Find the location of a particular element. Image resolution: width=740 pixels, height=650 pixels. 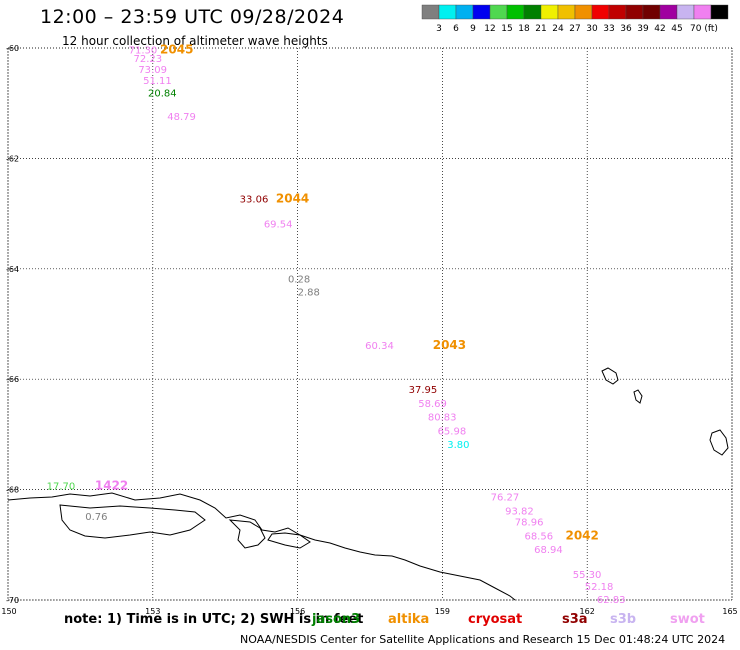

pass-number-label: 2043 is located at coordinates (449, 345).